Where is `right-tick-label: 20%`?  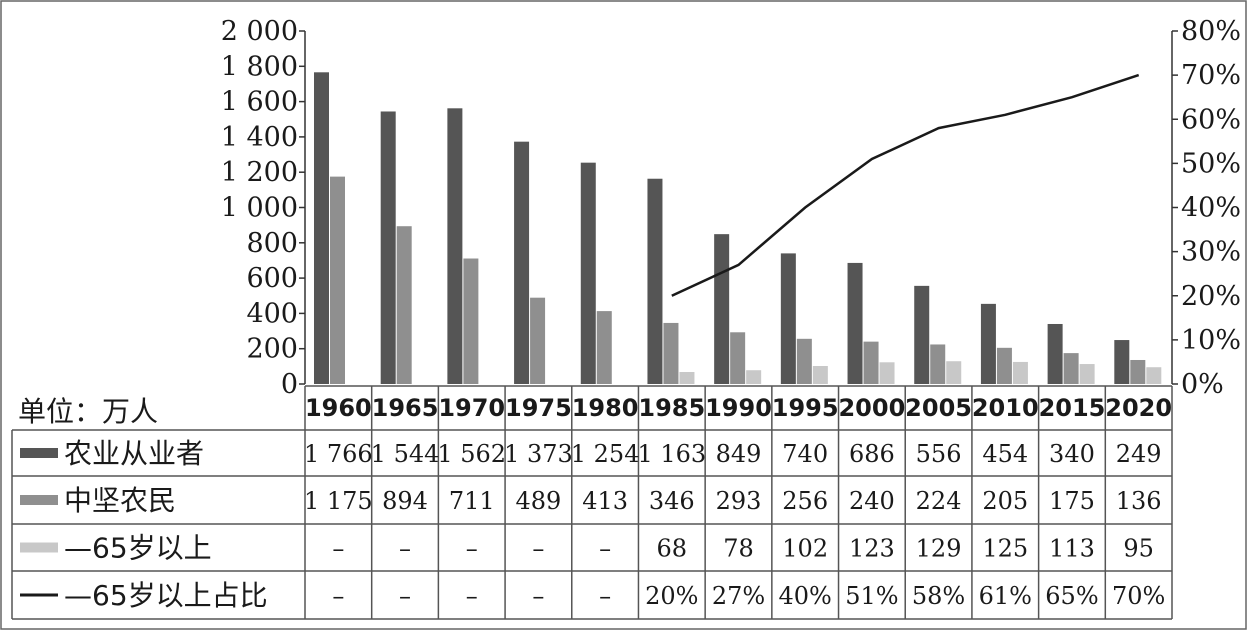
right-tick-label: 20% is located at coordinates (1211, 296).